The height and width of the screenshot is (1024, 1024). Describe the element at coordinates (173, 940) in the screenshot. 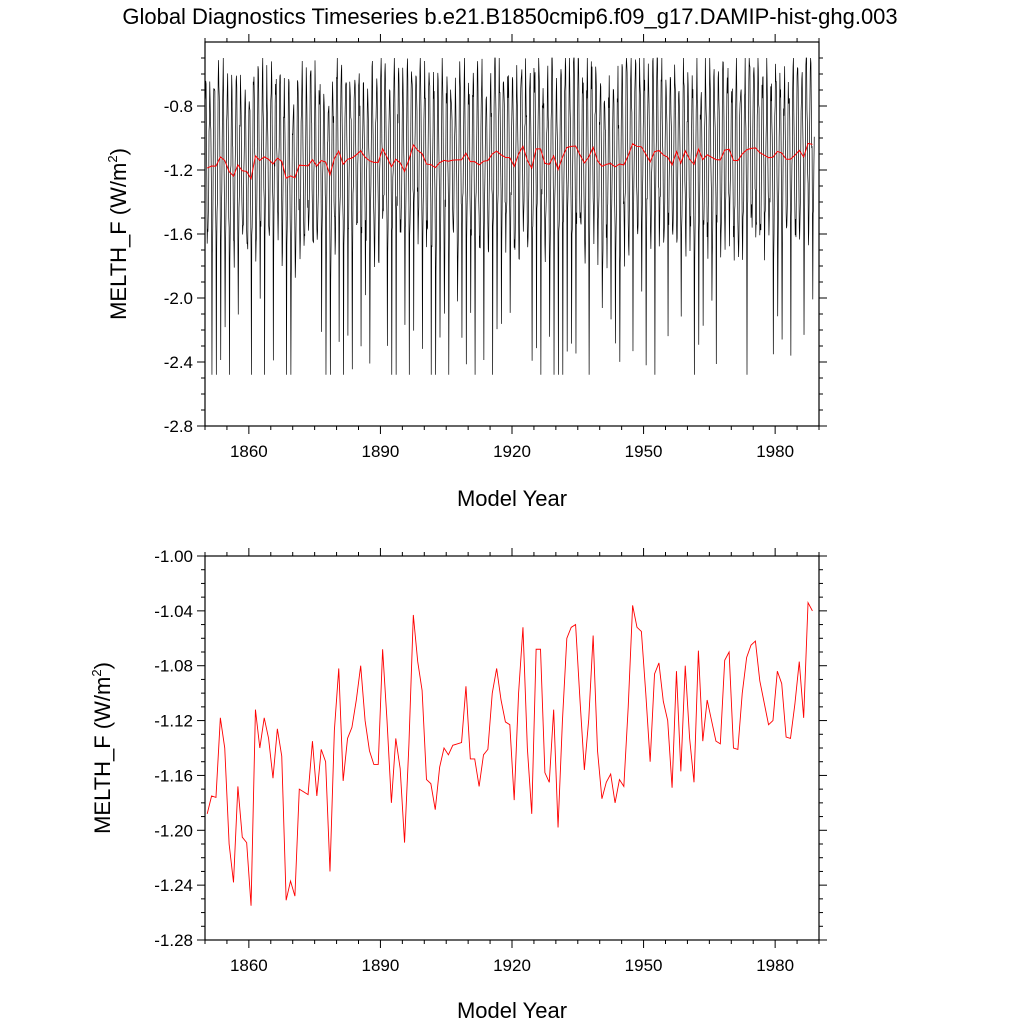

I see `y-tick-label: -1.28` at that location.